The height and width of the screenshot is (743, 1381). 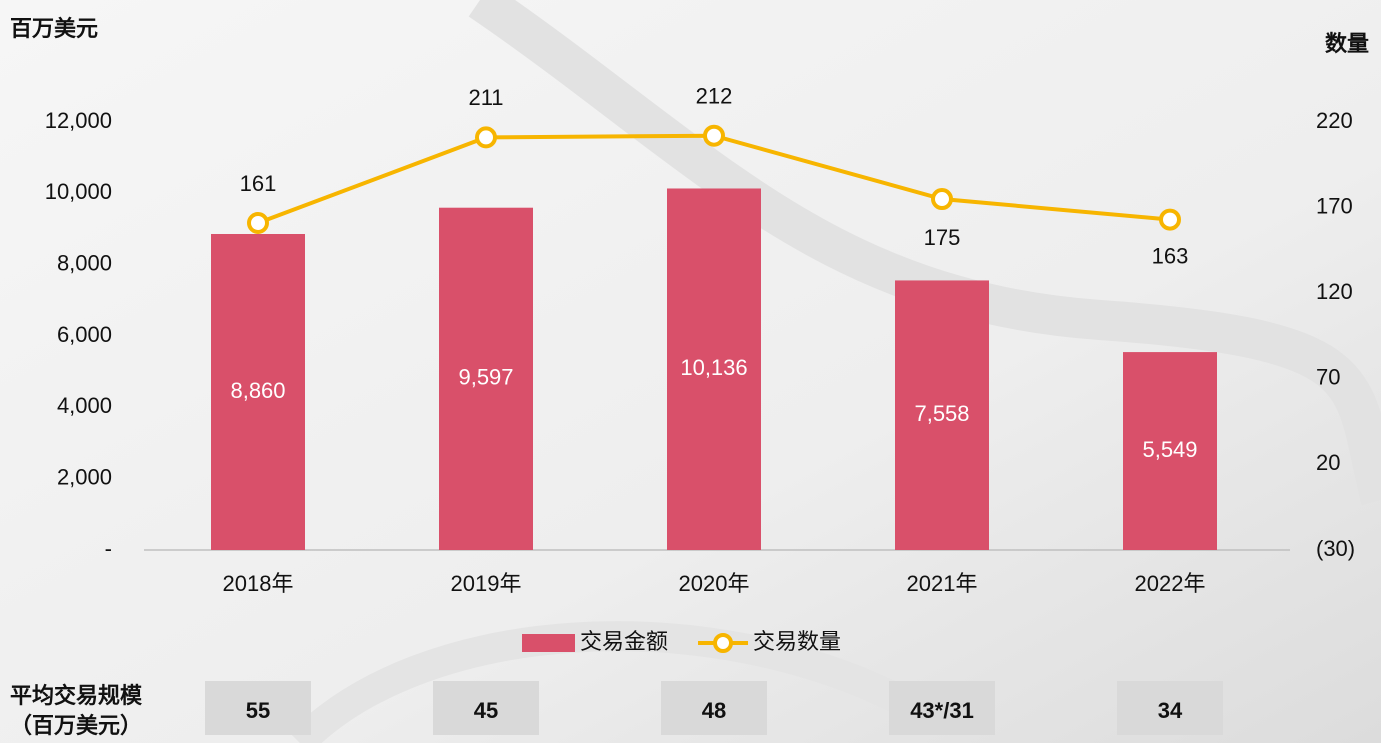 What do you see at coordinates (1334, 205) in the screenshot?
I see `y2-tick-label: 170` at bounding box center [1334, 205].